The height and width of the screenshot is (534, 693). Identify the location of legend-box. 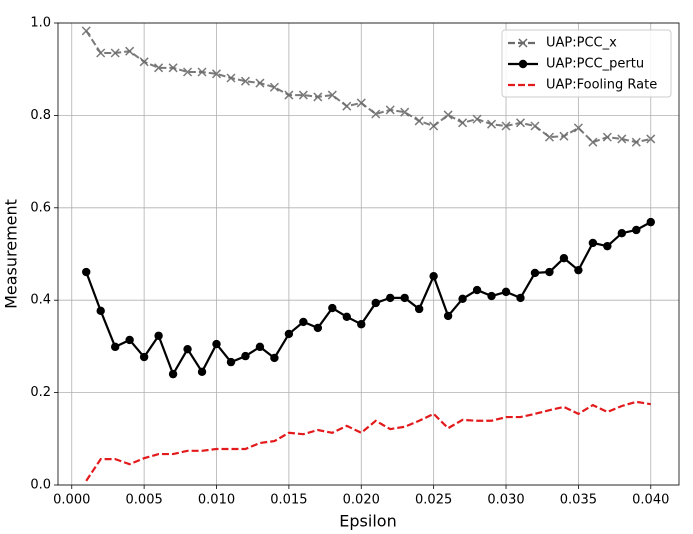
(586, 63).